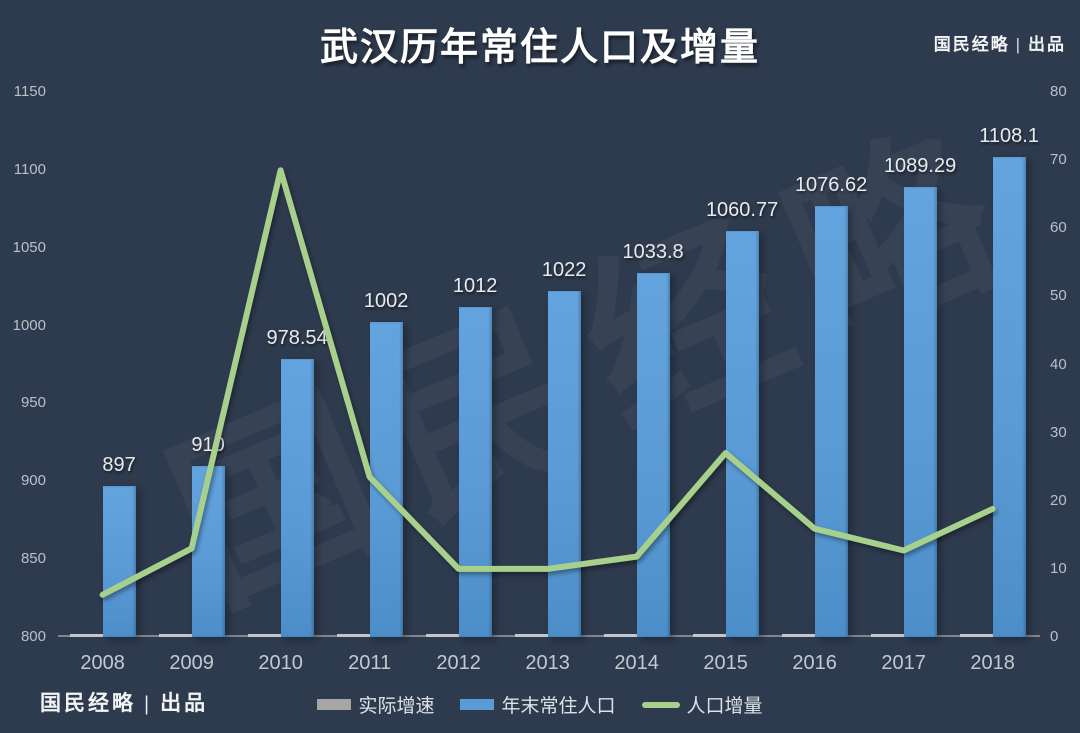  I want to click on x-axis-label: 2017, so click(903, 663).